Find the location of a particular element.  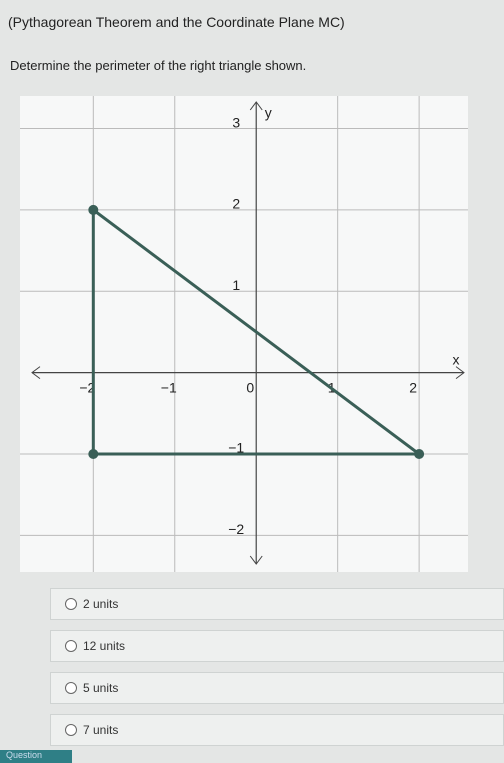

option-text: 5 units is located at coordinates (101, 688).